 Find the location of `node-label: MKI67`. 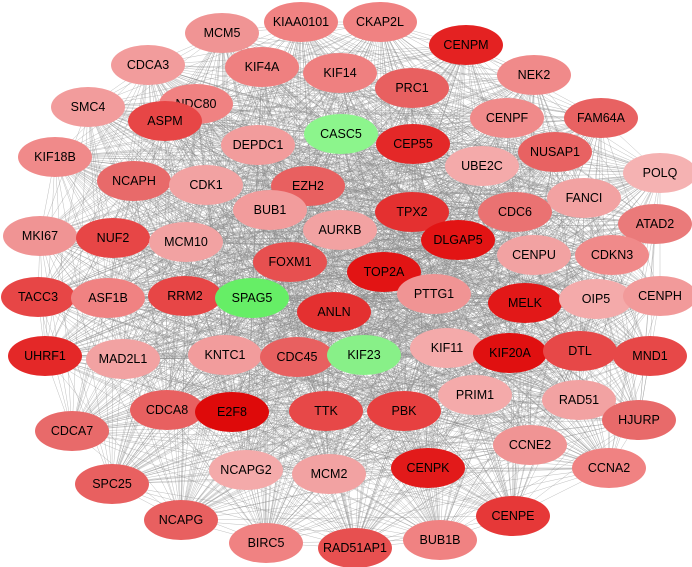

node-label: MKI67 is located at coordinates (40, 236).